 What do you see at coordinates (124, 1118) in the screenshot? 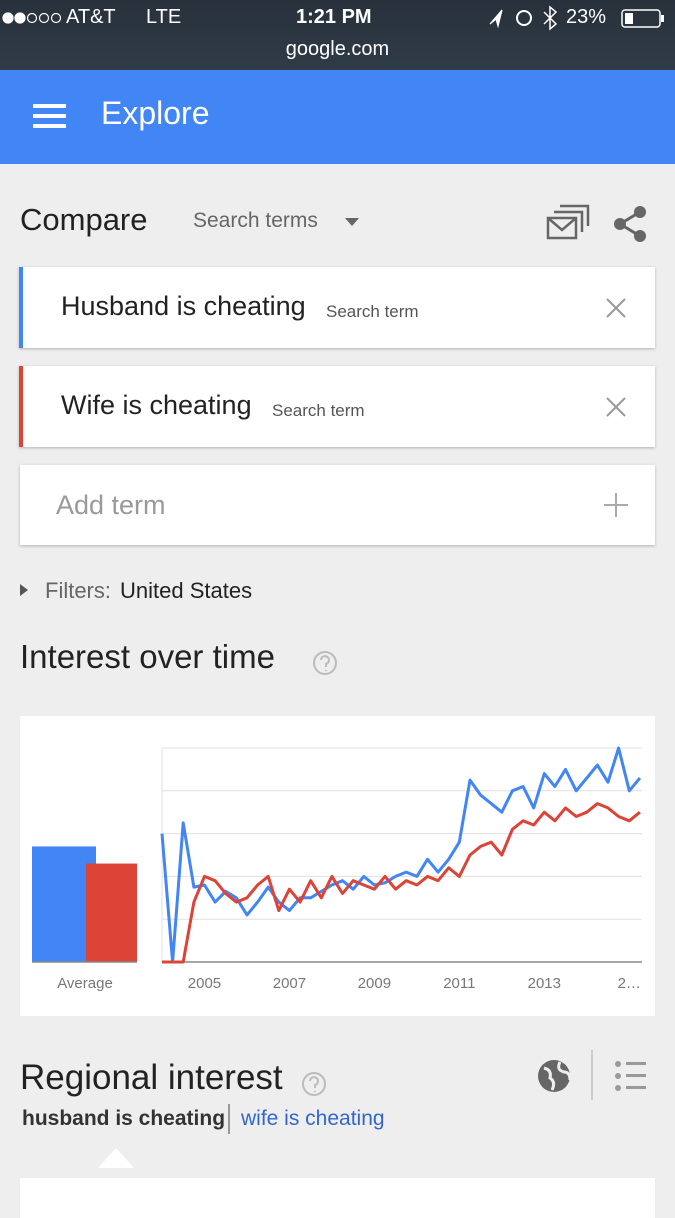
I see `regional-tab: husband is cheating` at bounding box center [124, 1118].